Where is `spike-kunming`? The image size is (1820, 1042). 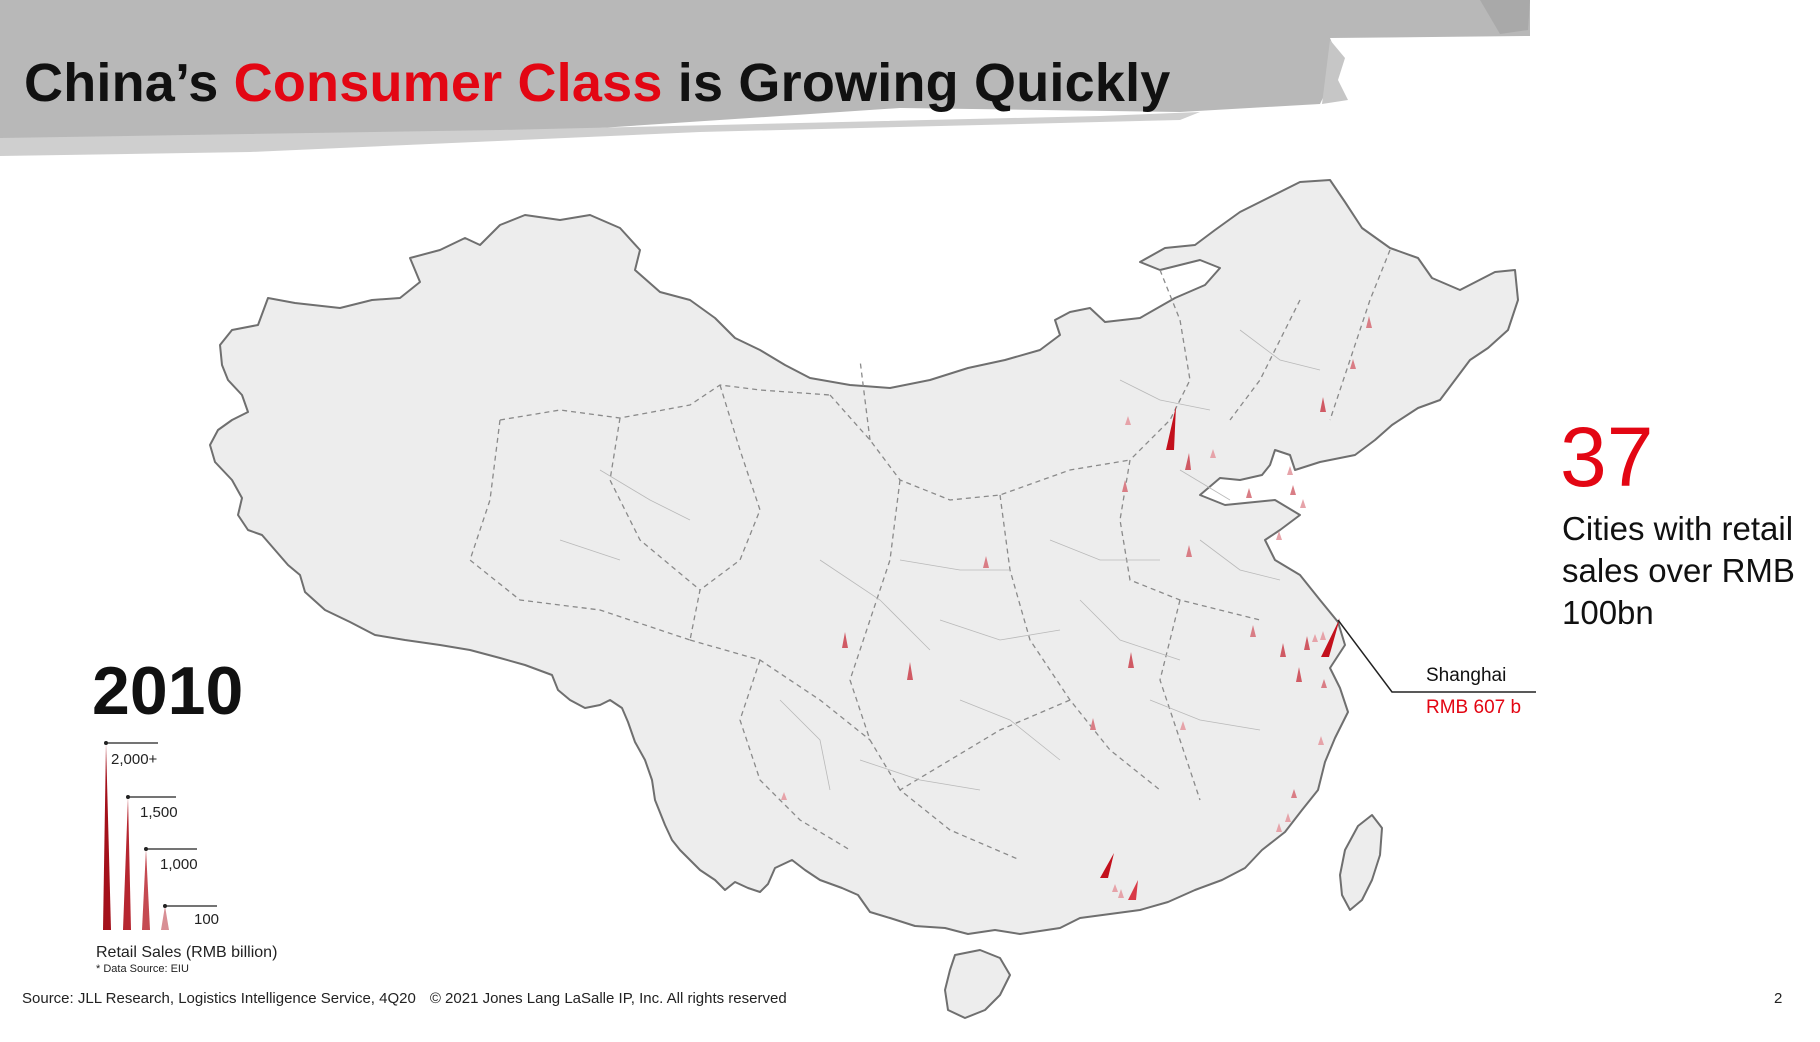 spike-kunming is located at coordinates (784, 796).